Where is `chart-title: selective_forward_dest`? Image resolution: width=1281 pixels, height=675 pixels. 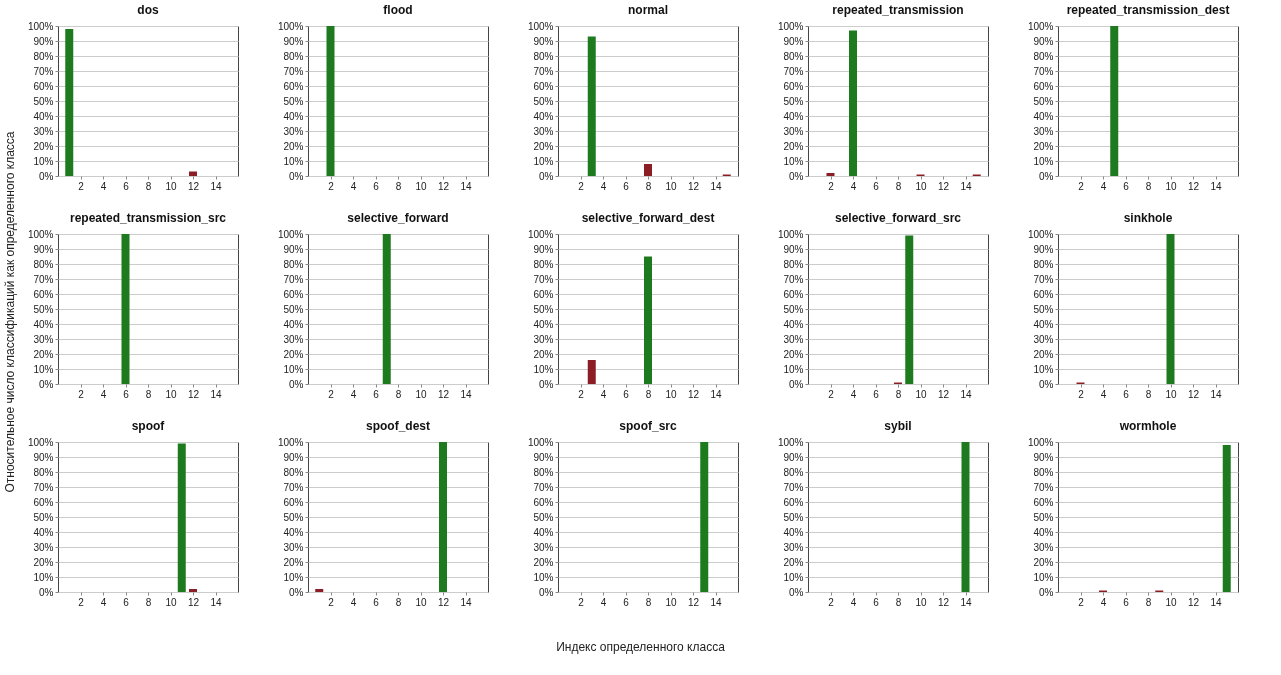 chart-title: selective_forward_dest is located at coordinates (648, 218).